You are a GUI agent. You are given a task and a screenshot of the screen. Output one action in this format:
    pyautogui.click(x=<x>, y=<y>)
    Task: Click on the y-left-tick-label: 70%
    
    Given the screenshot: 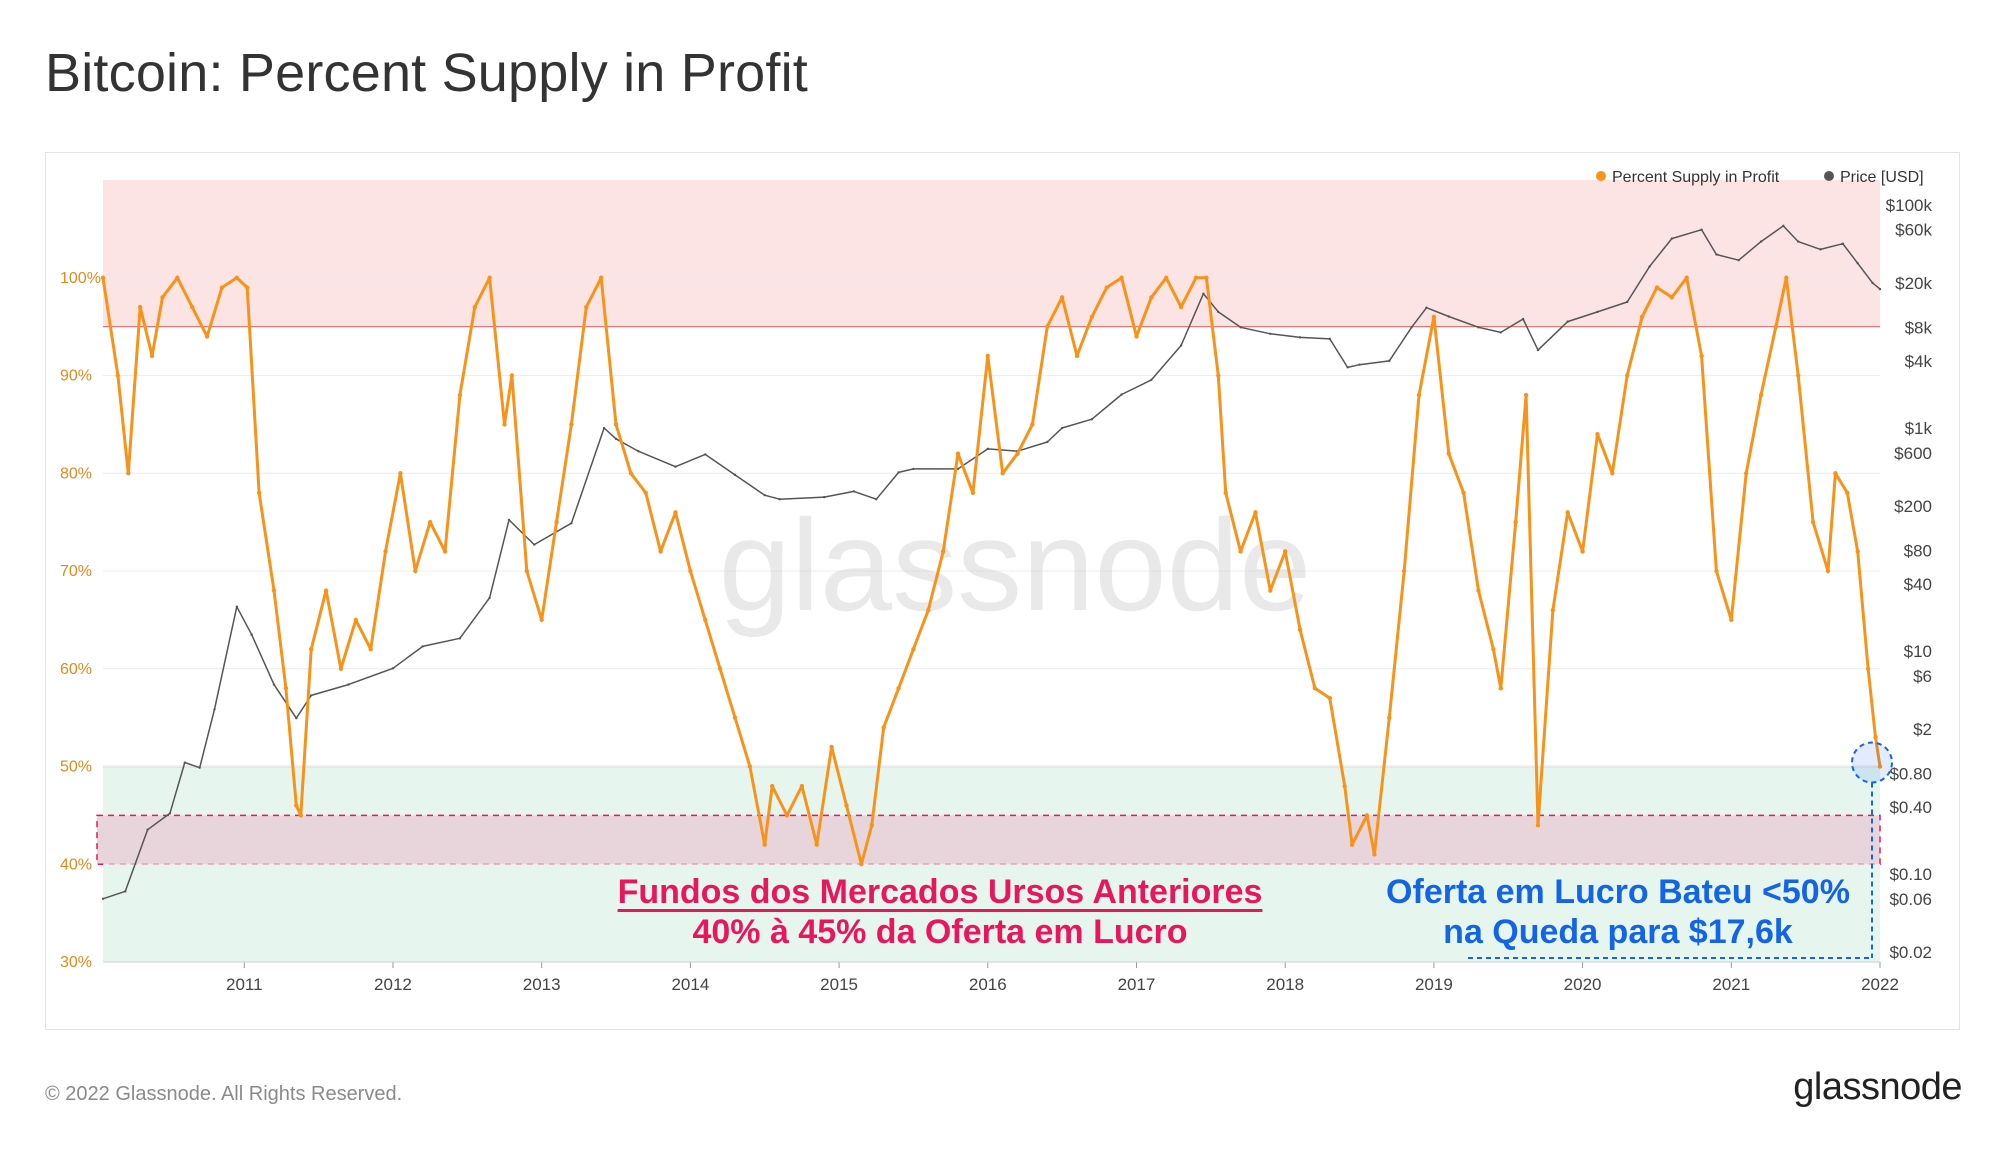 What is the action you would take?
    pyautogui.click(x=76, y=571)
    